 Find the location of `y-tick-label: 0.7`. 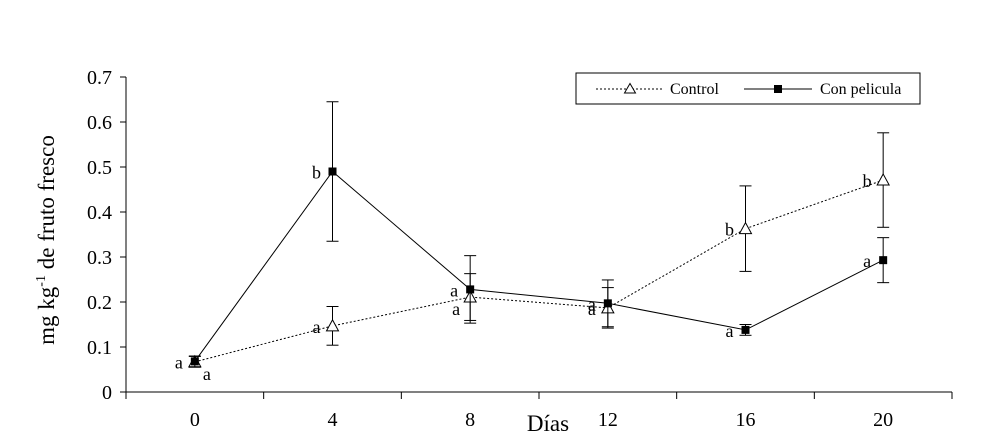

y-tick-label: 0.7 is located at coordinates (99, 78).